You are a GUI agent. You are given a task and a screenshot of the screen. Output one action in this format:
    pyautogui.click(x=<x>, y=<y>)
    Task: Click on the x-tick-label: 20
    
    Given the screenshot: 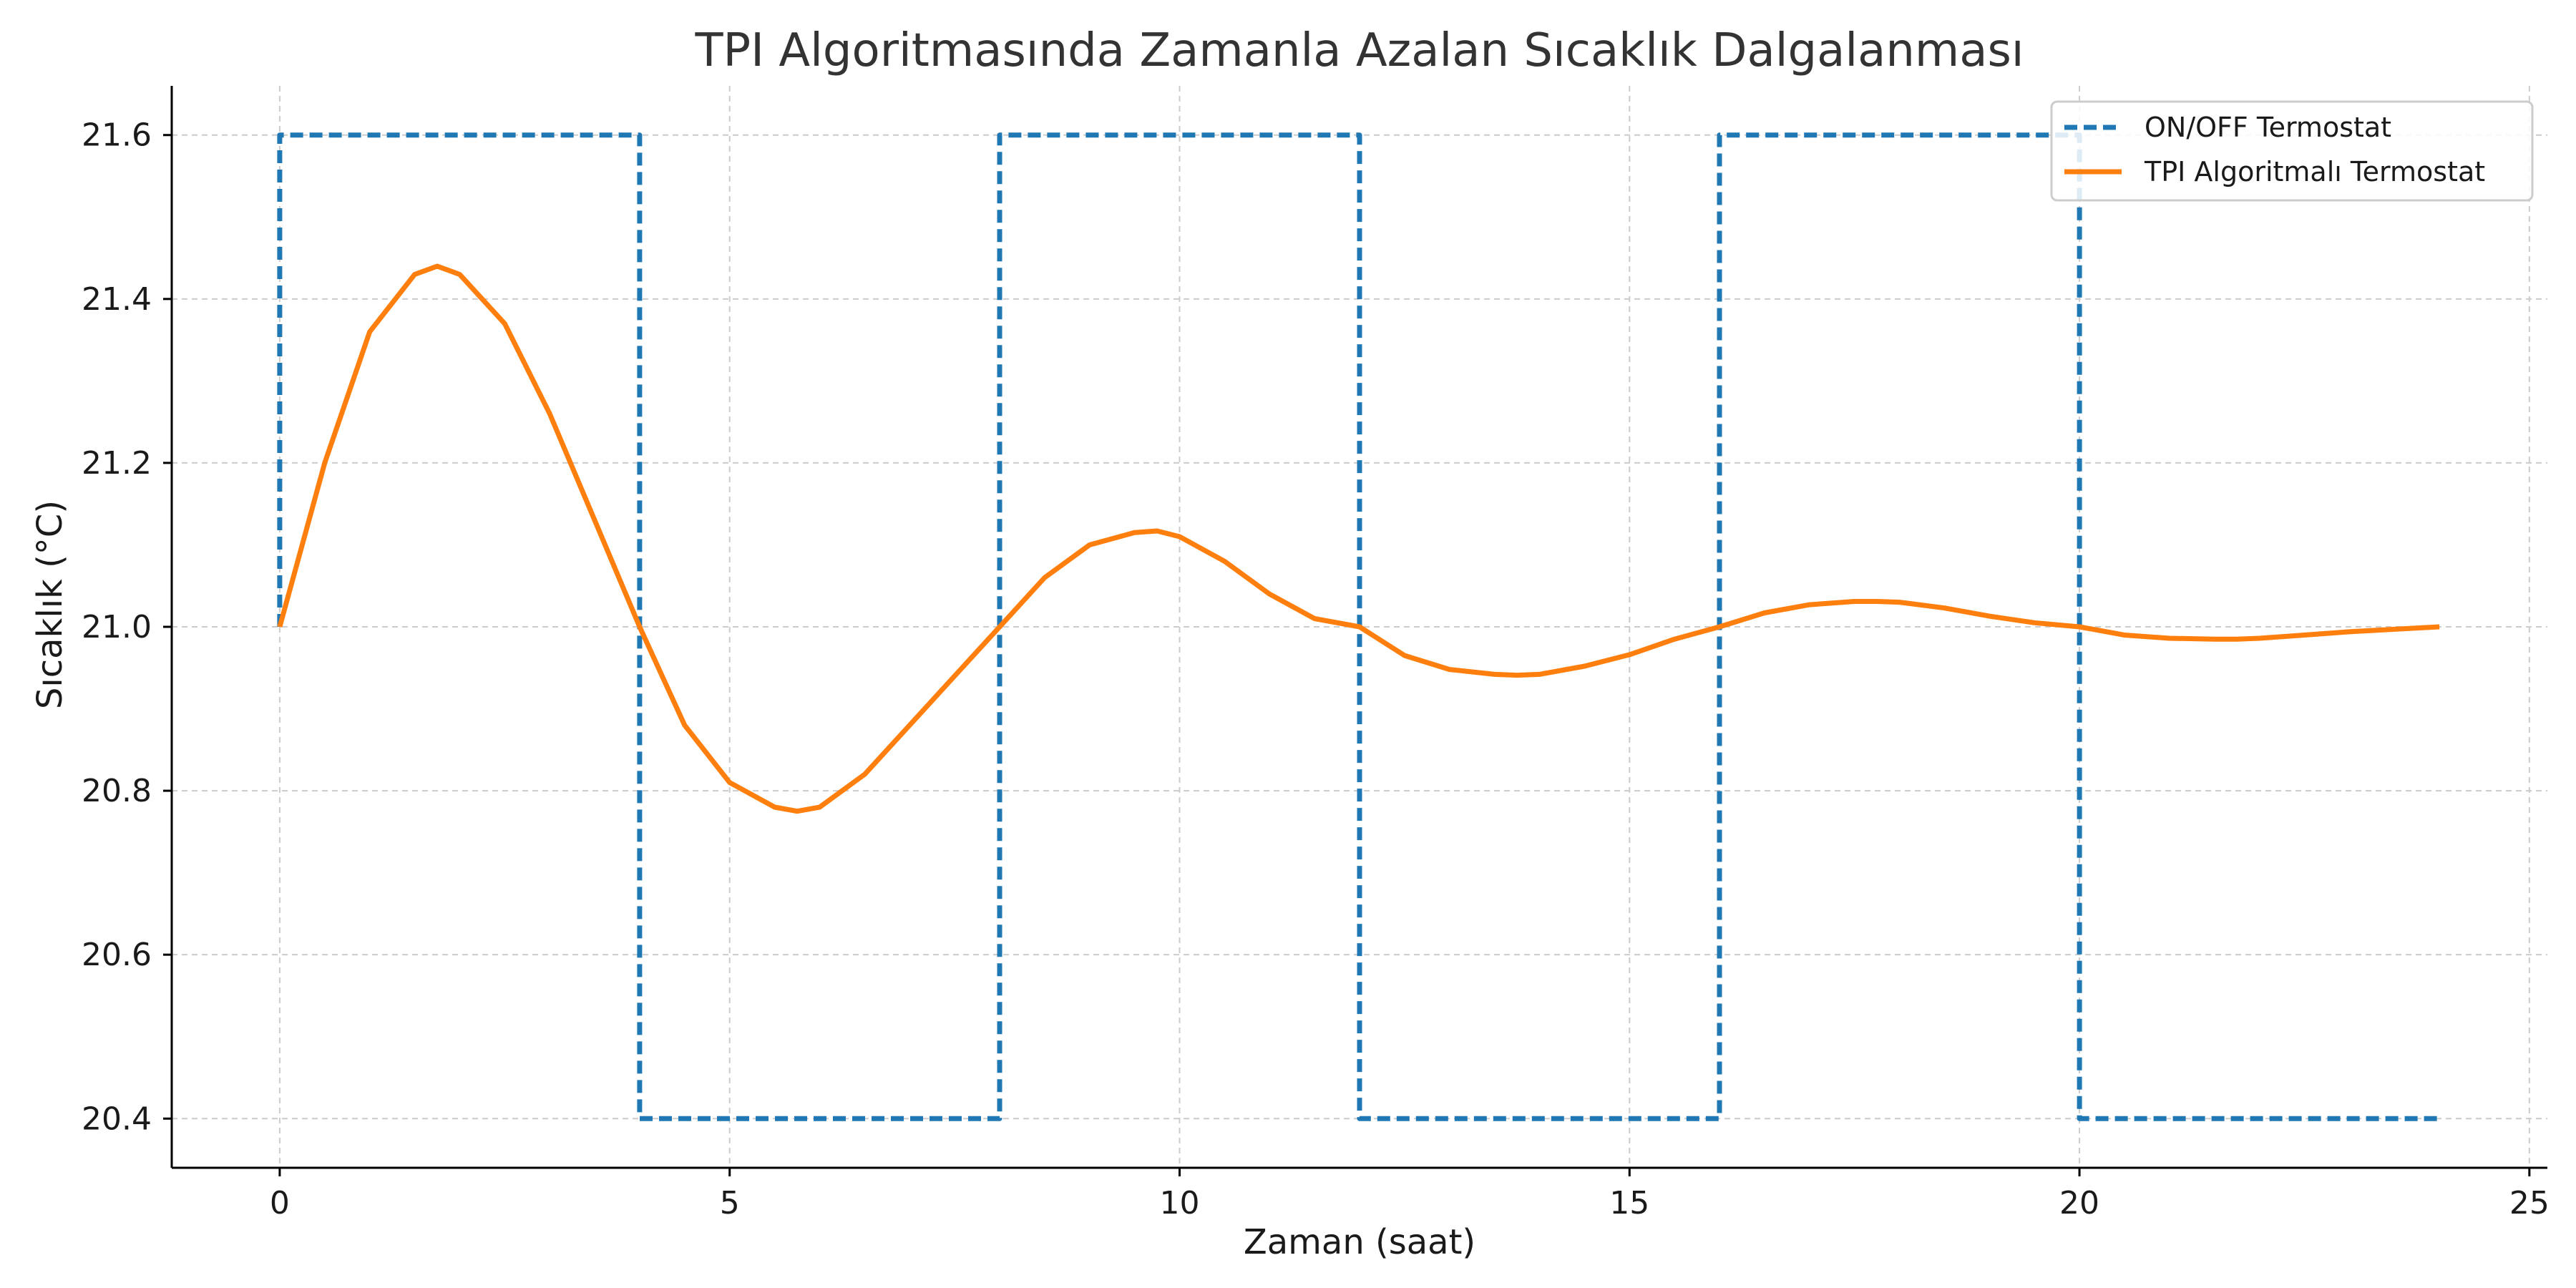 What is the action you would take?
    pyautogui.click(x=2079, y=1203)
    